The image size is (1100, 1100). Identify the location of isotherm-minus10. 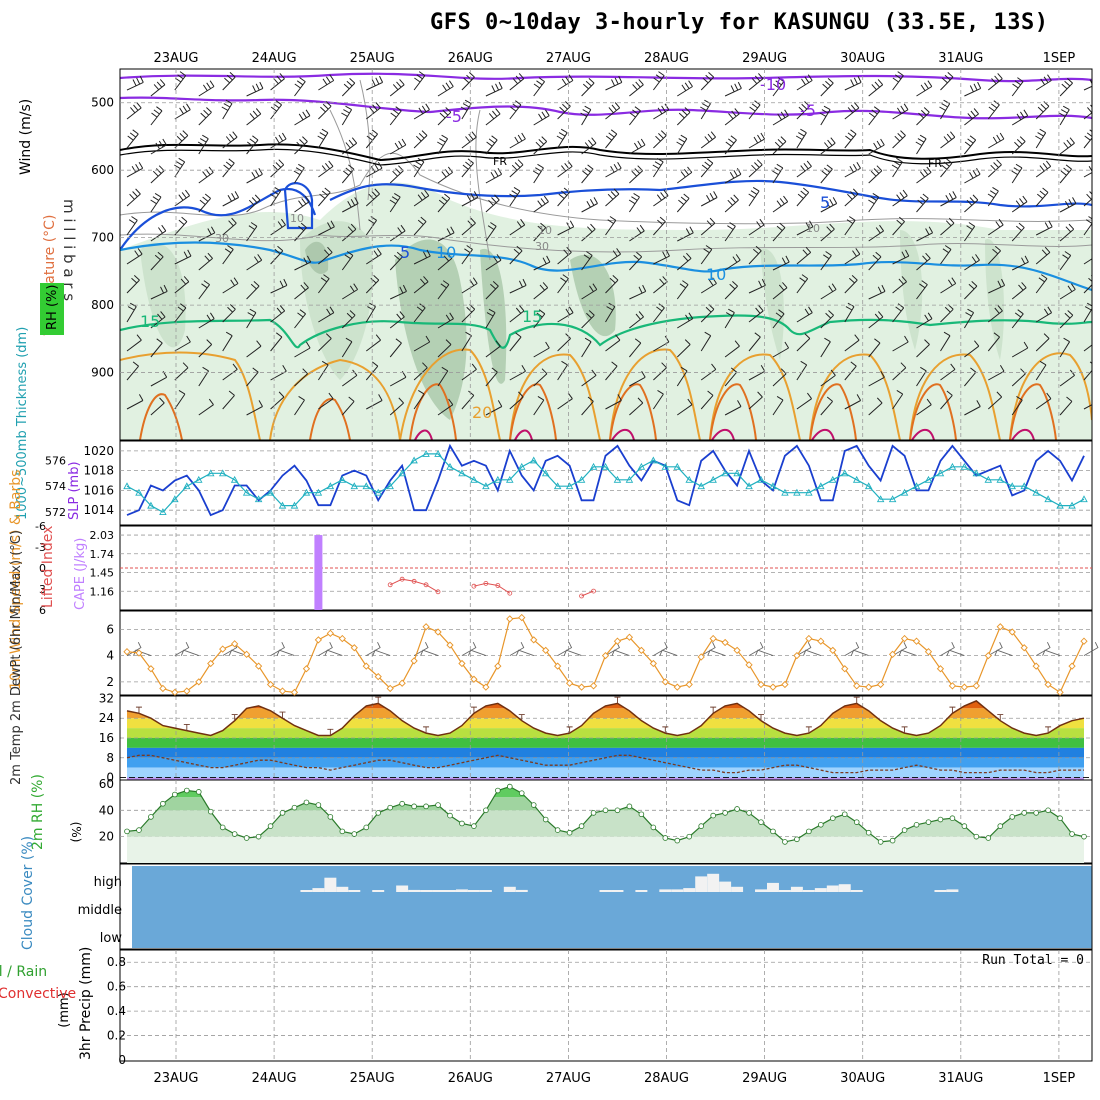
(606, 77).